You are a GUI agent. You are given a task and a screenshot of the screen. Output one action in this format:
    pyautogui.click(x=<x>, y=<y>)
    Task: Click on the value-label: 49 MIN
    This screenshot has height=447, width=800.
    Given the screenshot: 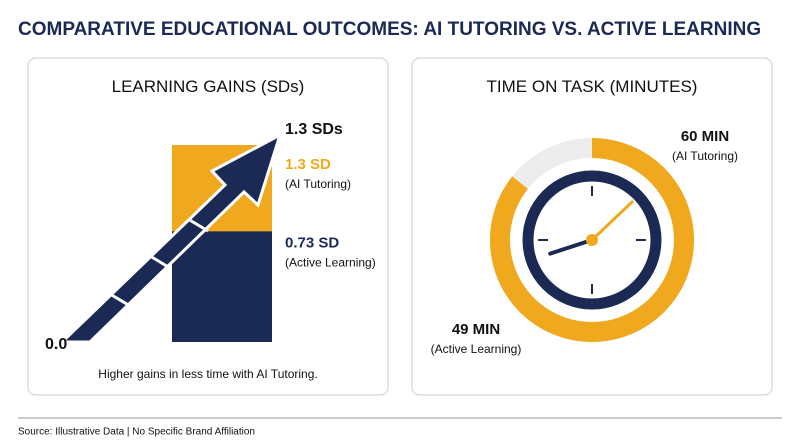 What is the action you would take?
    pyautogui.click(x=476, y=329)
    